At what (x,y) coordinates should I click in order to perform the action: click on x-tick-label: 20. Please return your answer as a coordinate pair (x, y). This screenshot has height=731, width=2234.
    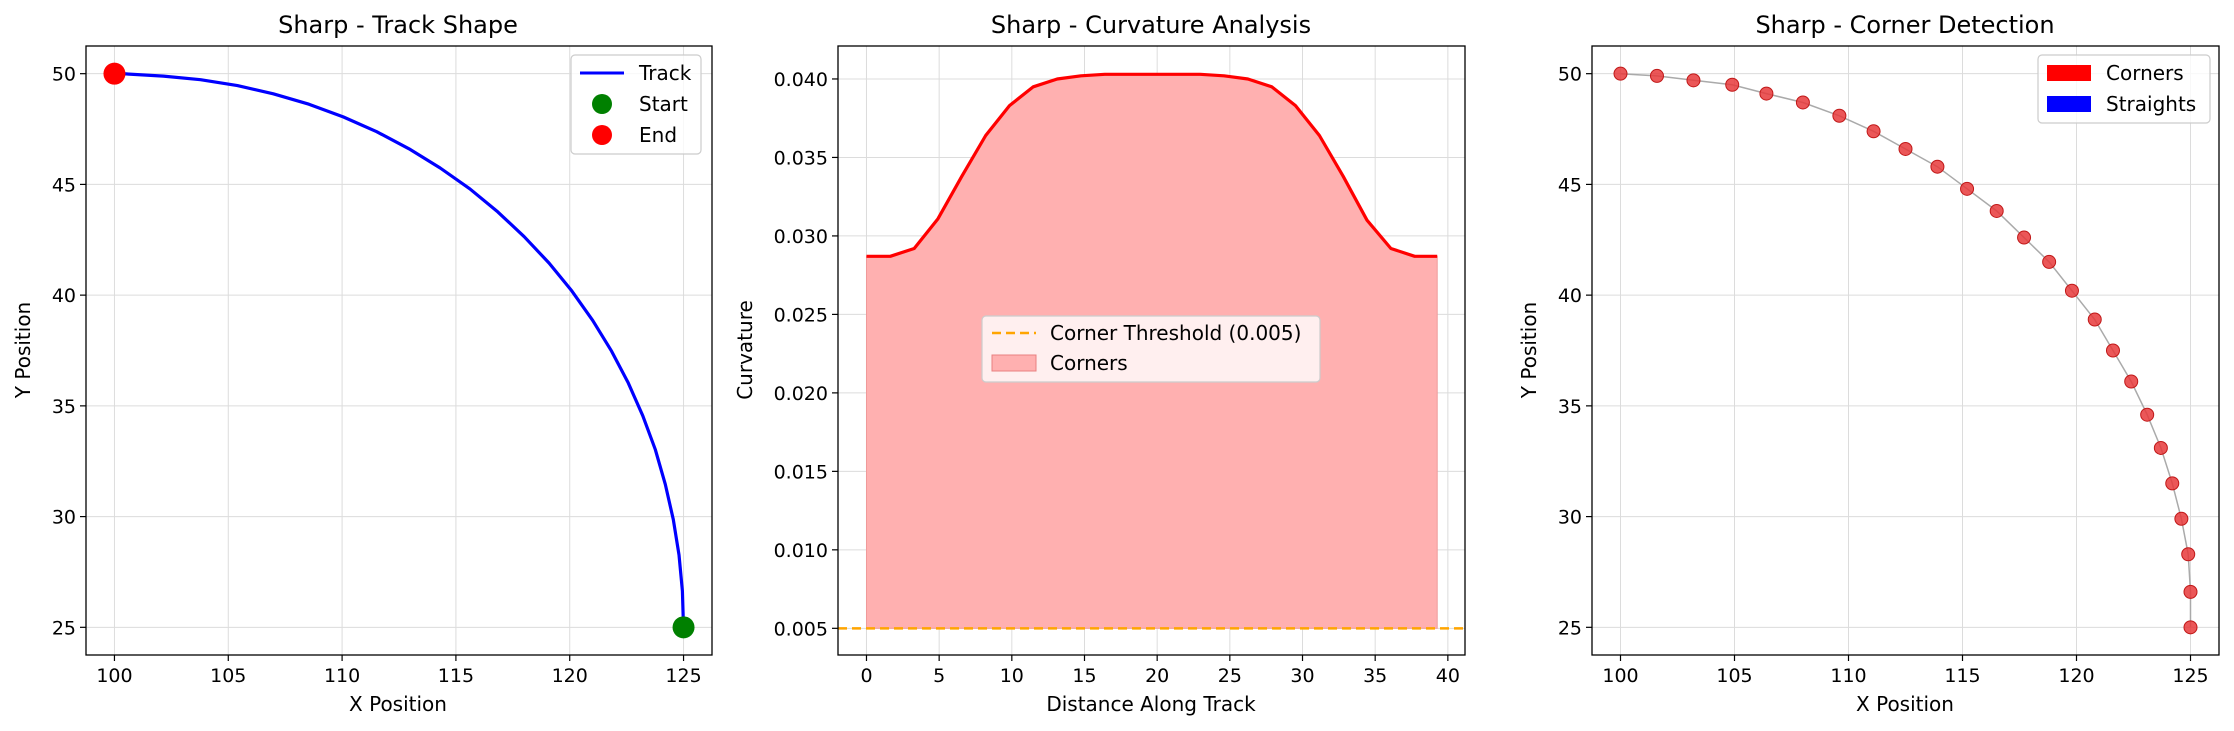
    Looking at the image, I should click on (1157, 676).